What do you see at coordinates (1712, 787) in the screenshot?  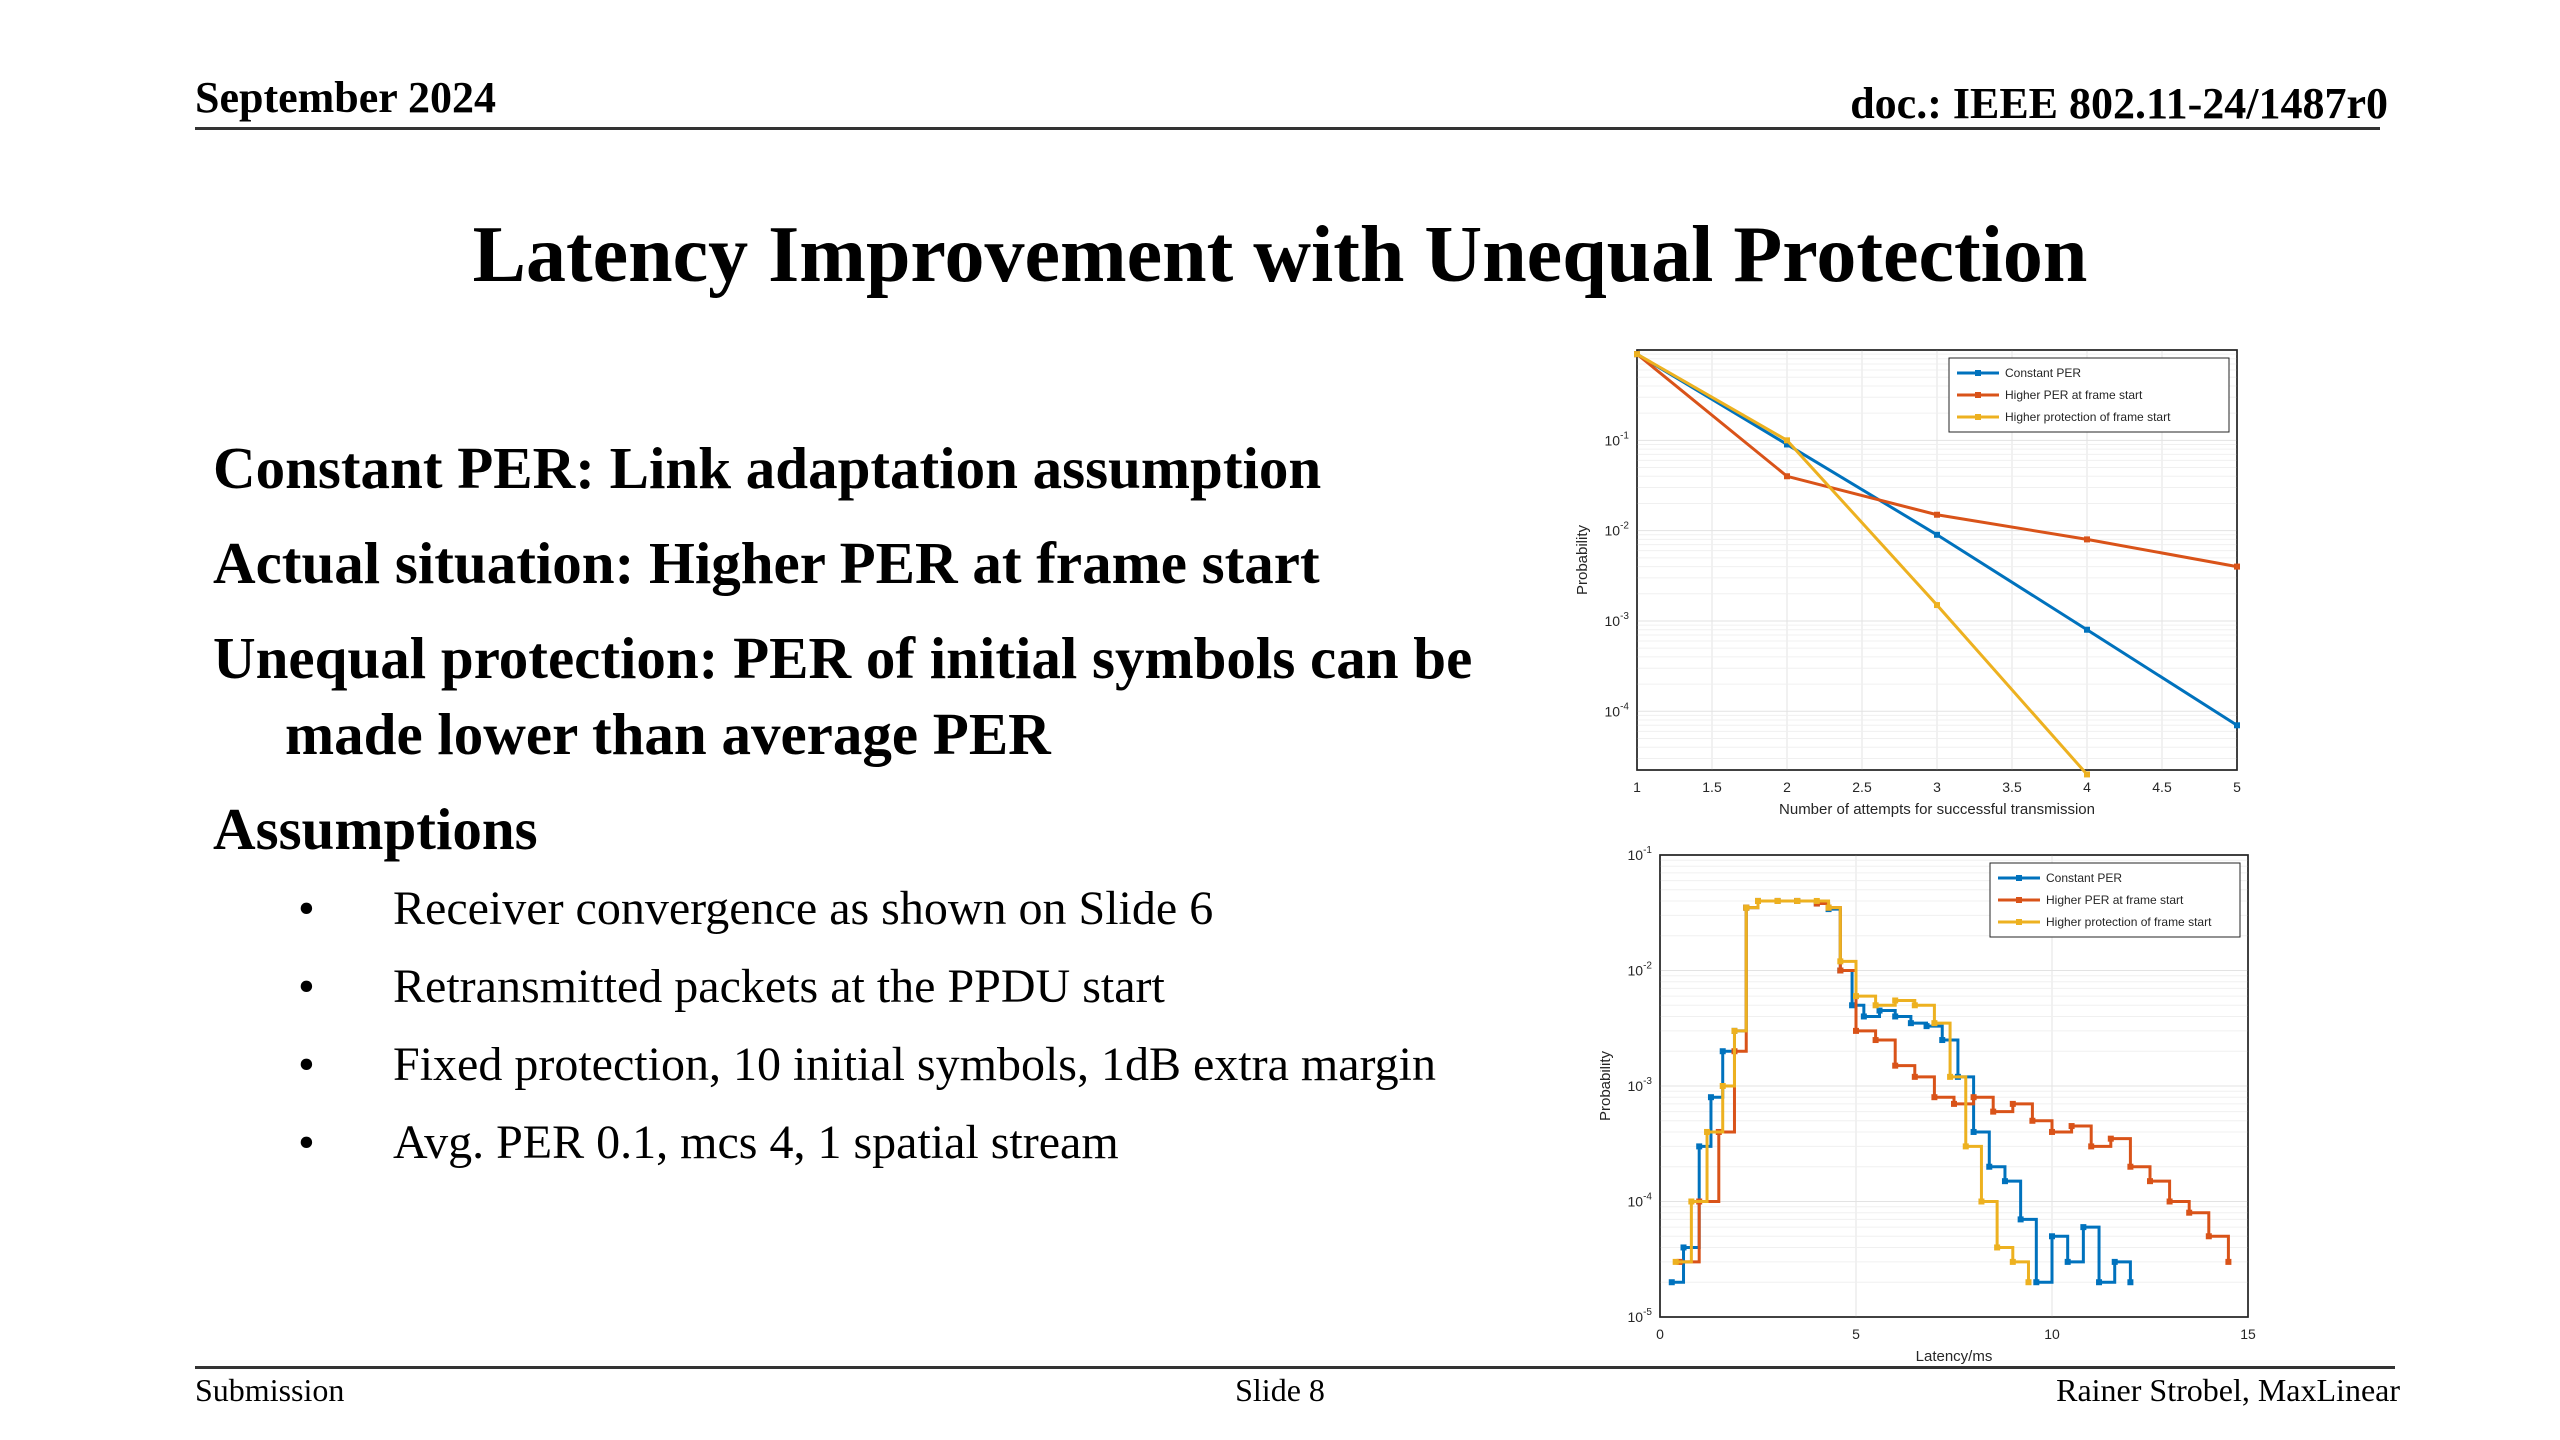 I see `x-tick-label: 1.5` at bounding box center [1712, 787].